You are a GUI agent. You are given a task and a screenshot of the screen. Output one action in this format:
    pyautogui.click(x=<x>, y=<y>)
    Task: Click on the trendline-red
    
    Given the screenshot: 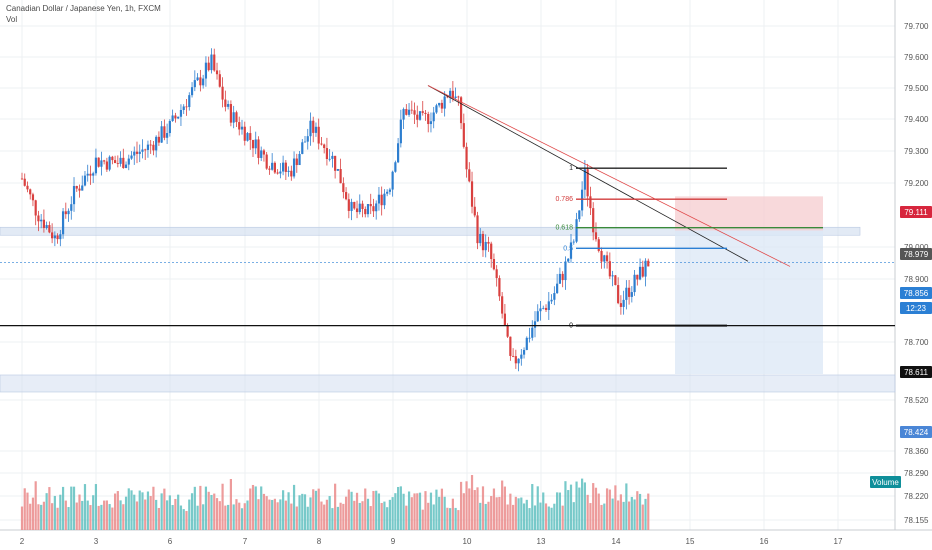 What is the action you would take?
    pyautogui.click(x=609, y=176)
    